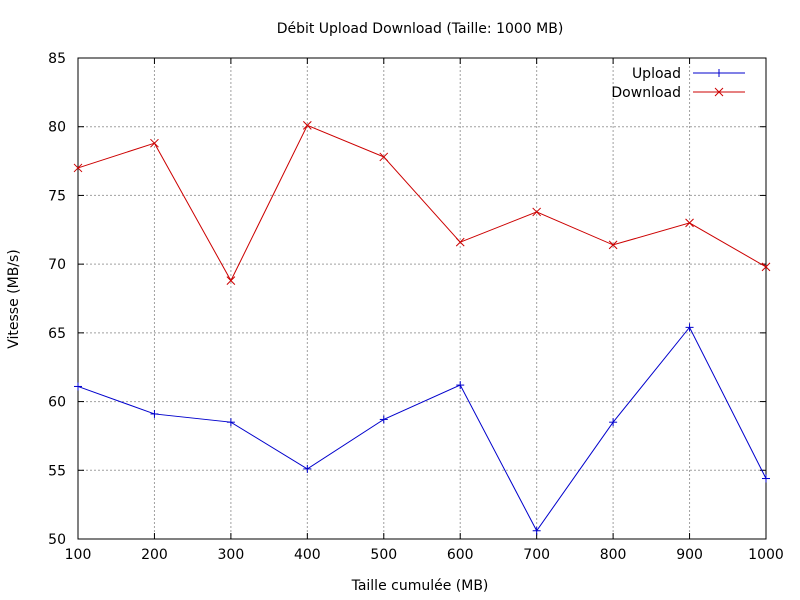 The height and width of the screenshot is (600, 800). What do you see at coordinates (154, 555) in the screenshot?
I see `x-tick-label: 200` at bounding box center [154, 555].